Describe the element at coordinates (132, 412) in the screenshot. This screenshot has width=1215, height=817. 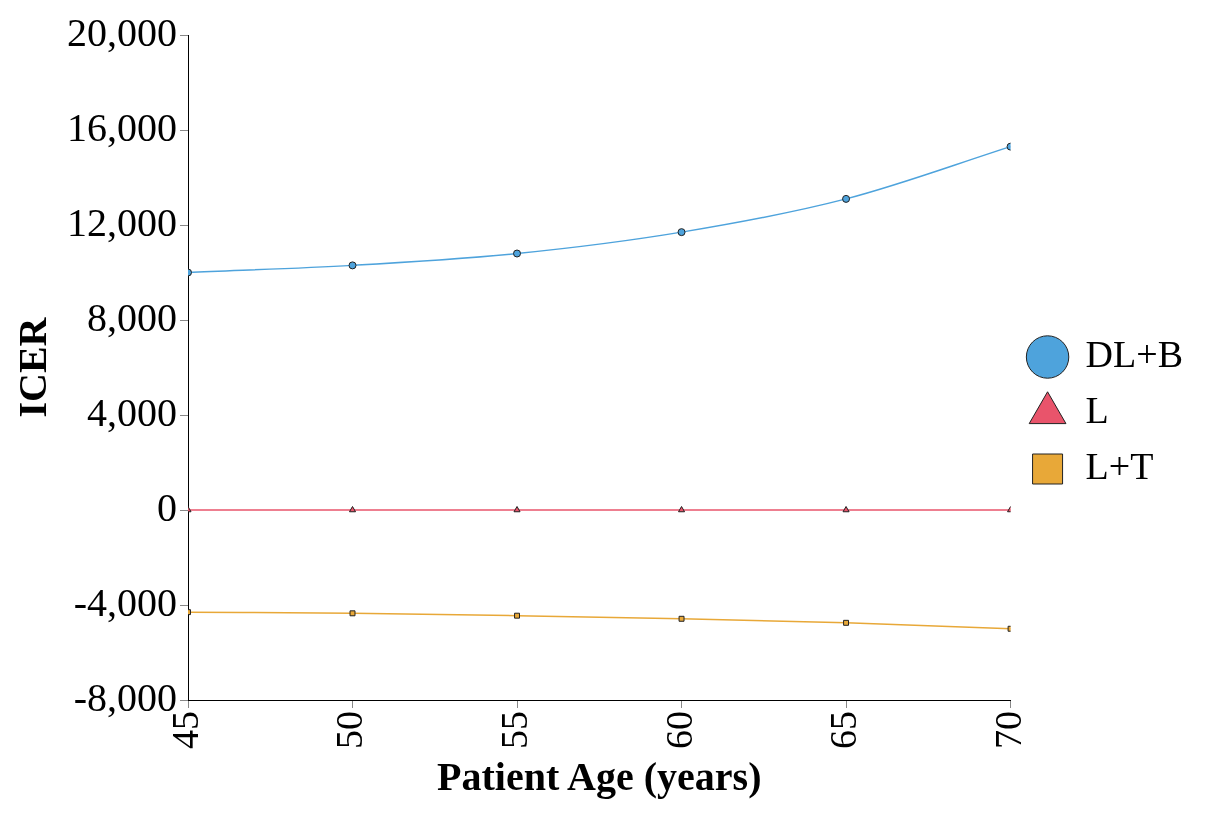
I see `y-tick-label: 4,000` at that location.